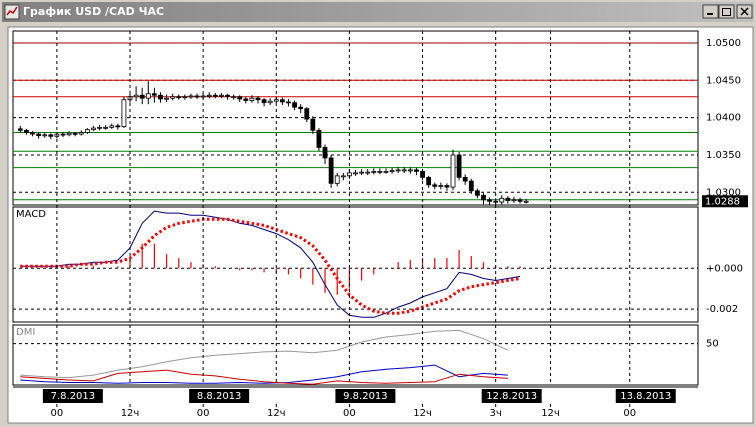  I want to click on date-label: 9.8.2013, so click(365, 396).